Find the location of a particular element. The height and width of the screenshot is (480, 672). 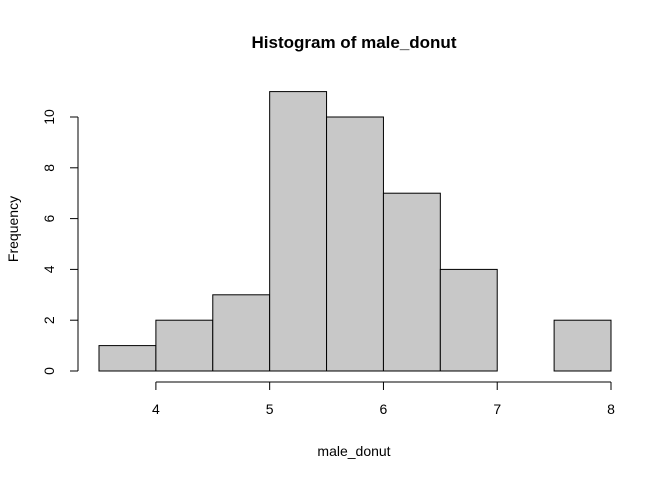

chart-title: Histogram of male_donut is located at coordinates (354, 42).